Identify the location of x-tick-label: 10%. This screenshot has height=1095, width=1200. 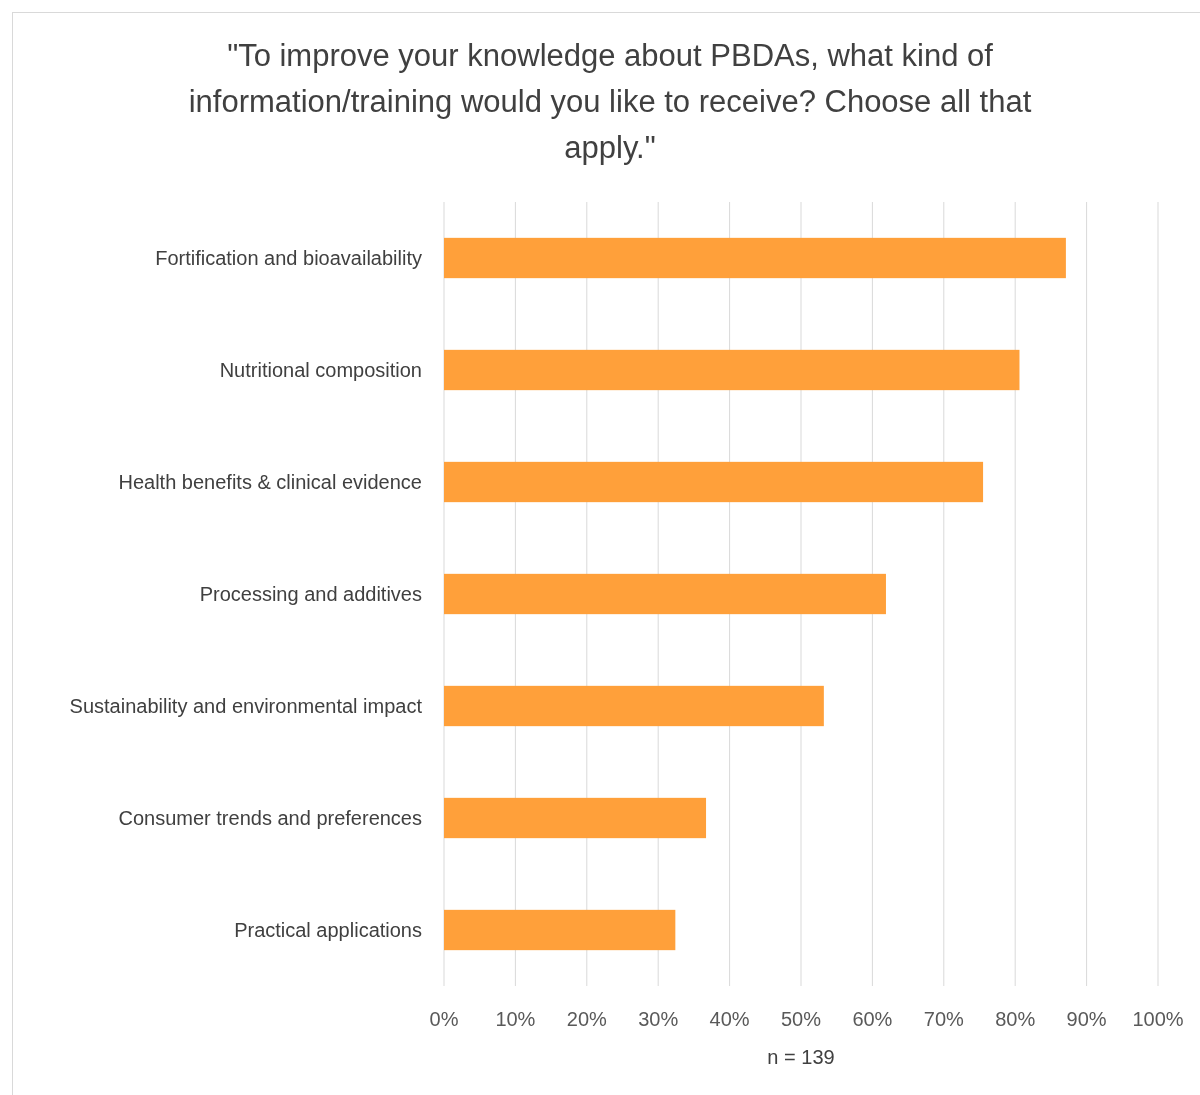
(515, 1019).